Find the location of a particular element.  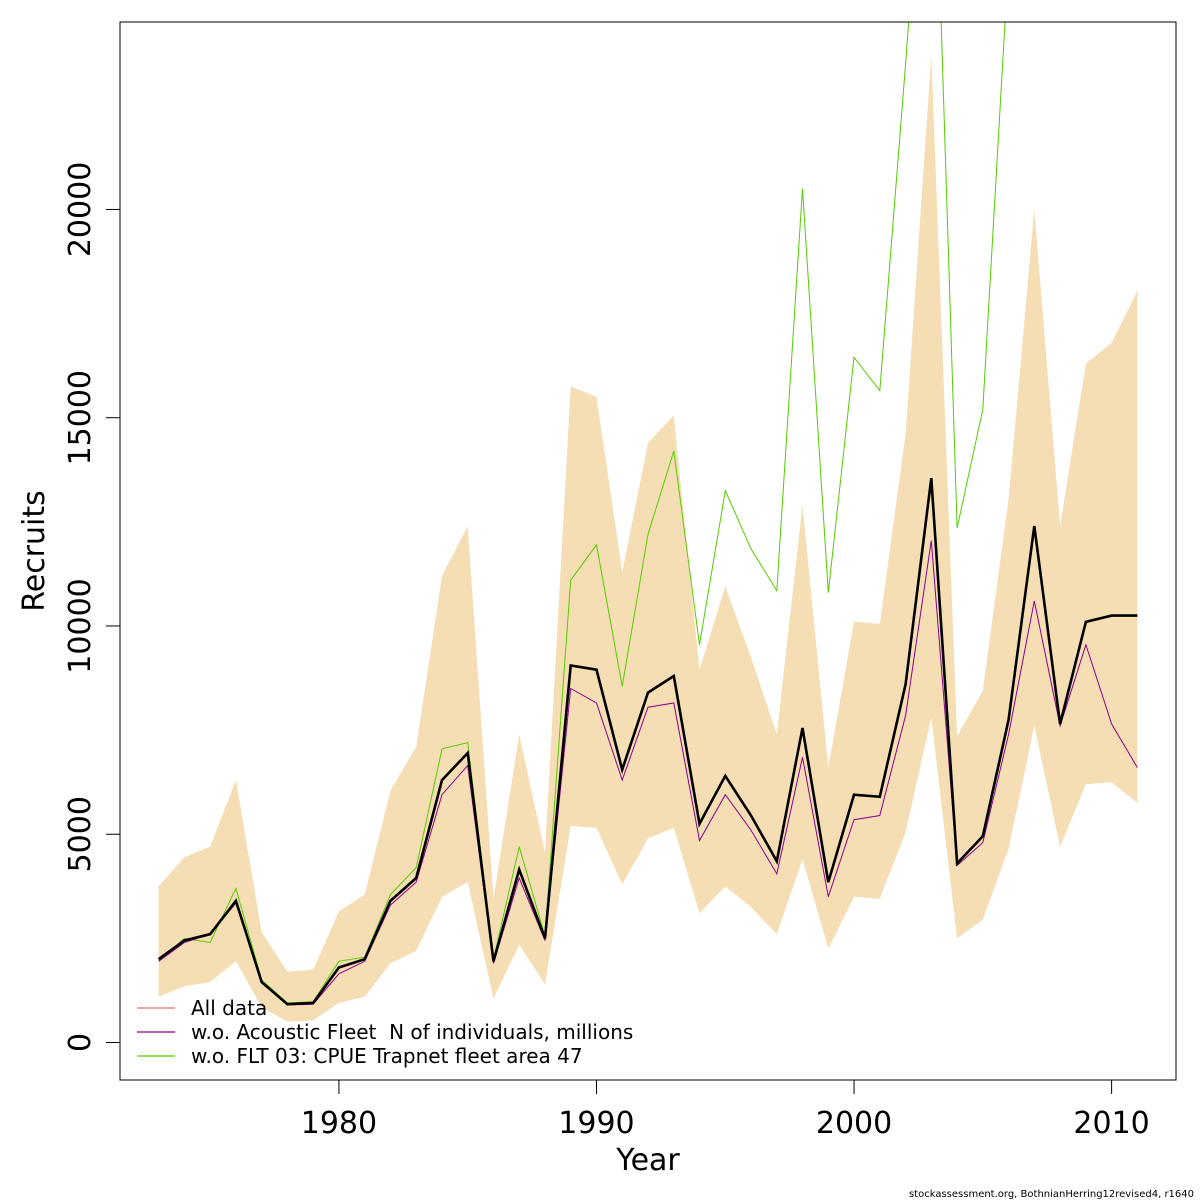

y-tick-label: 10000 is located at coordinates (80, 625).